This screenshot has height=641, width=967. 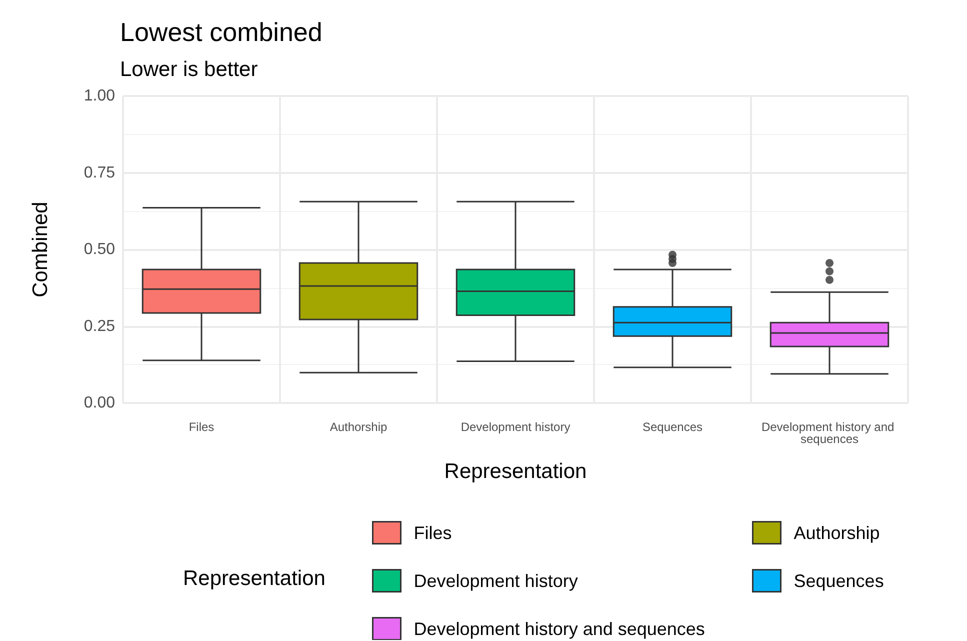 I want to click on y-tick-label: 0.75, so click(x=100, y=173).